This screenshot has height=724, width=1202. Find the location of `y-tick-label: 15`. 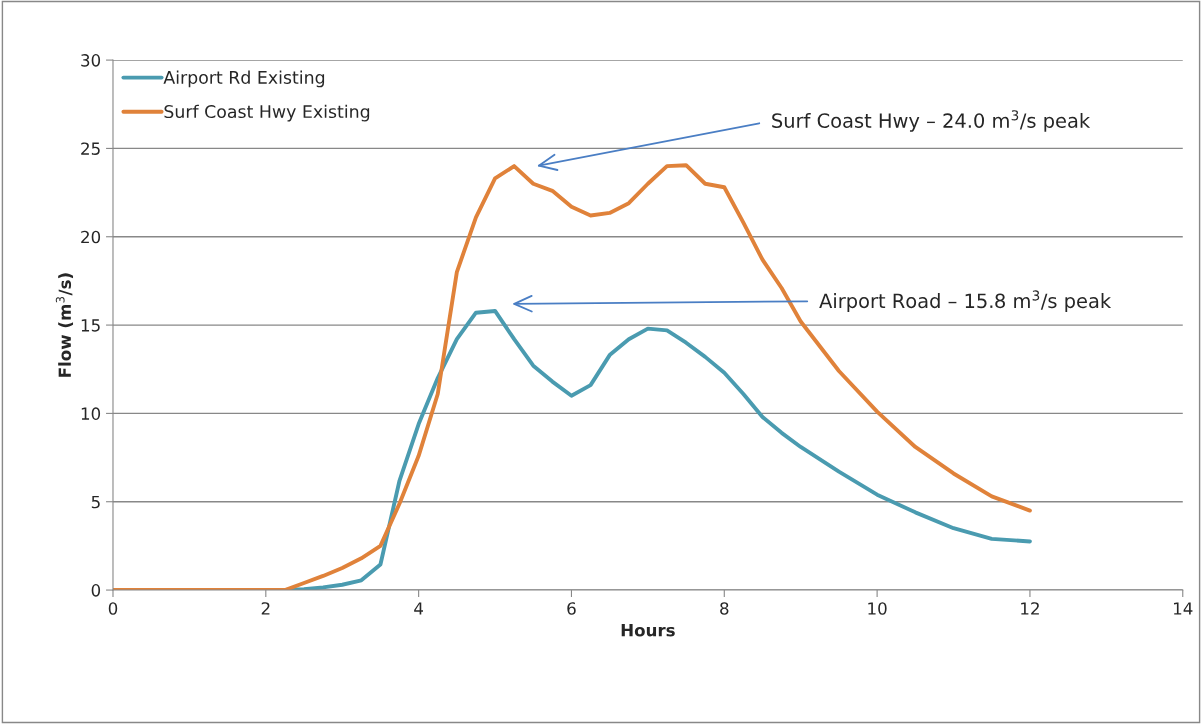

y-tick-label: 15 is located at coordinates (90, 325).